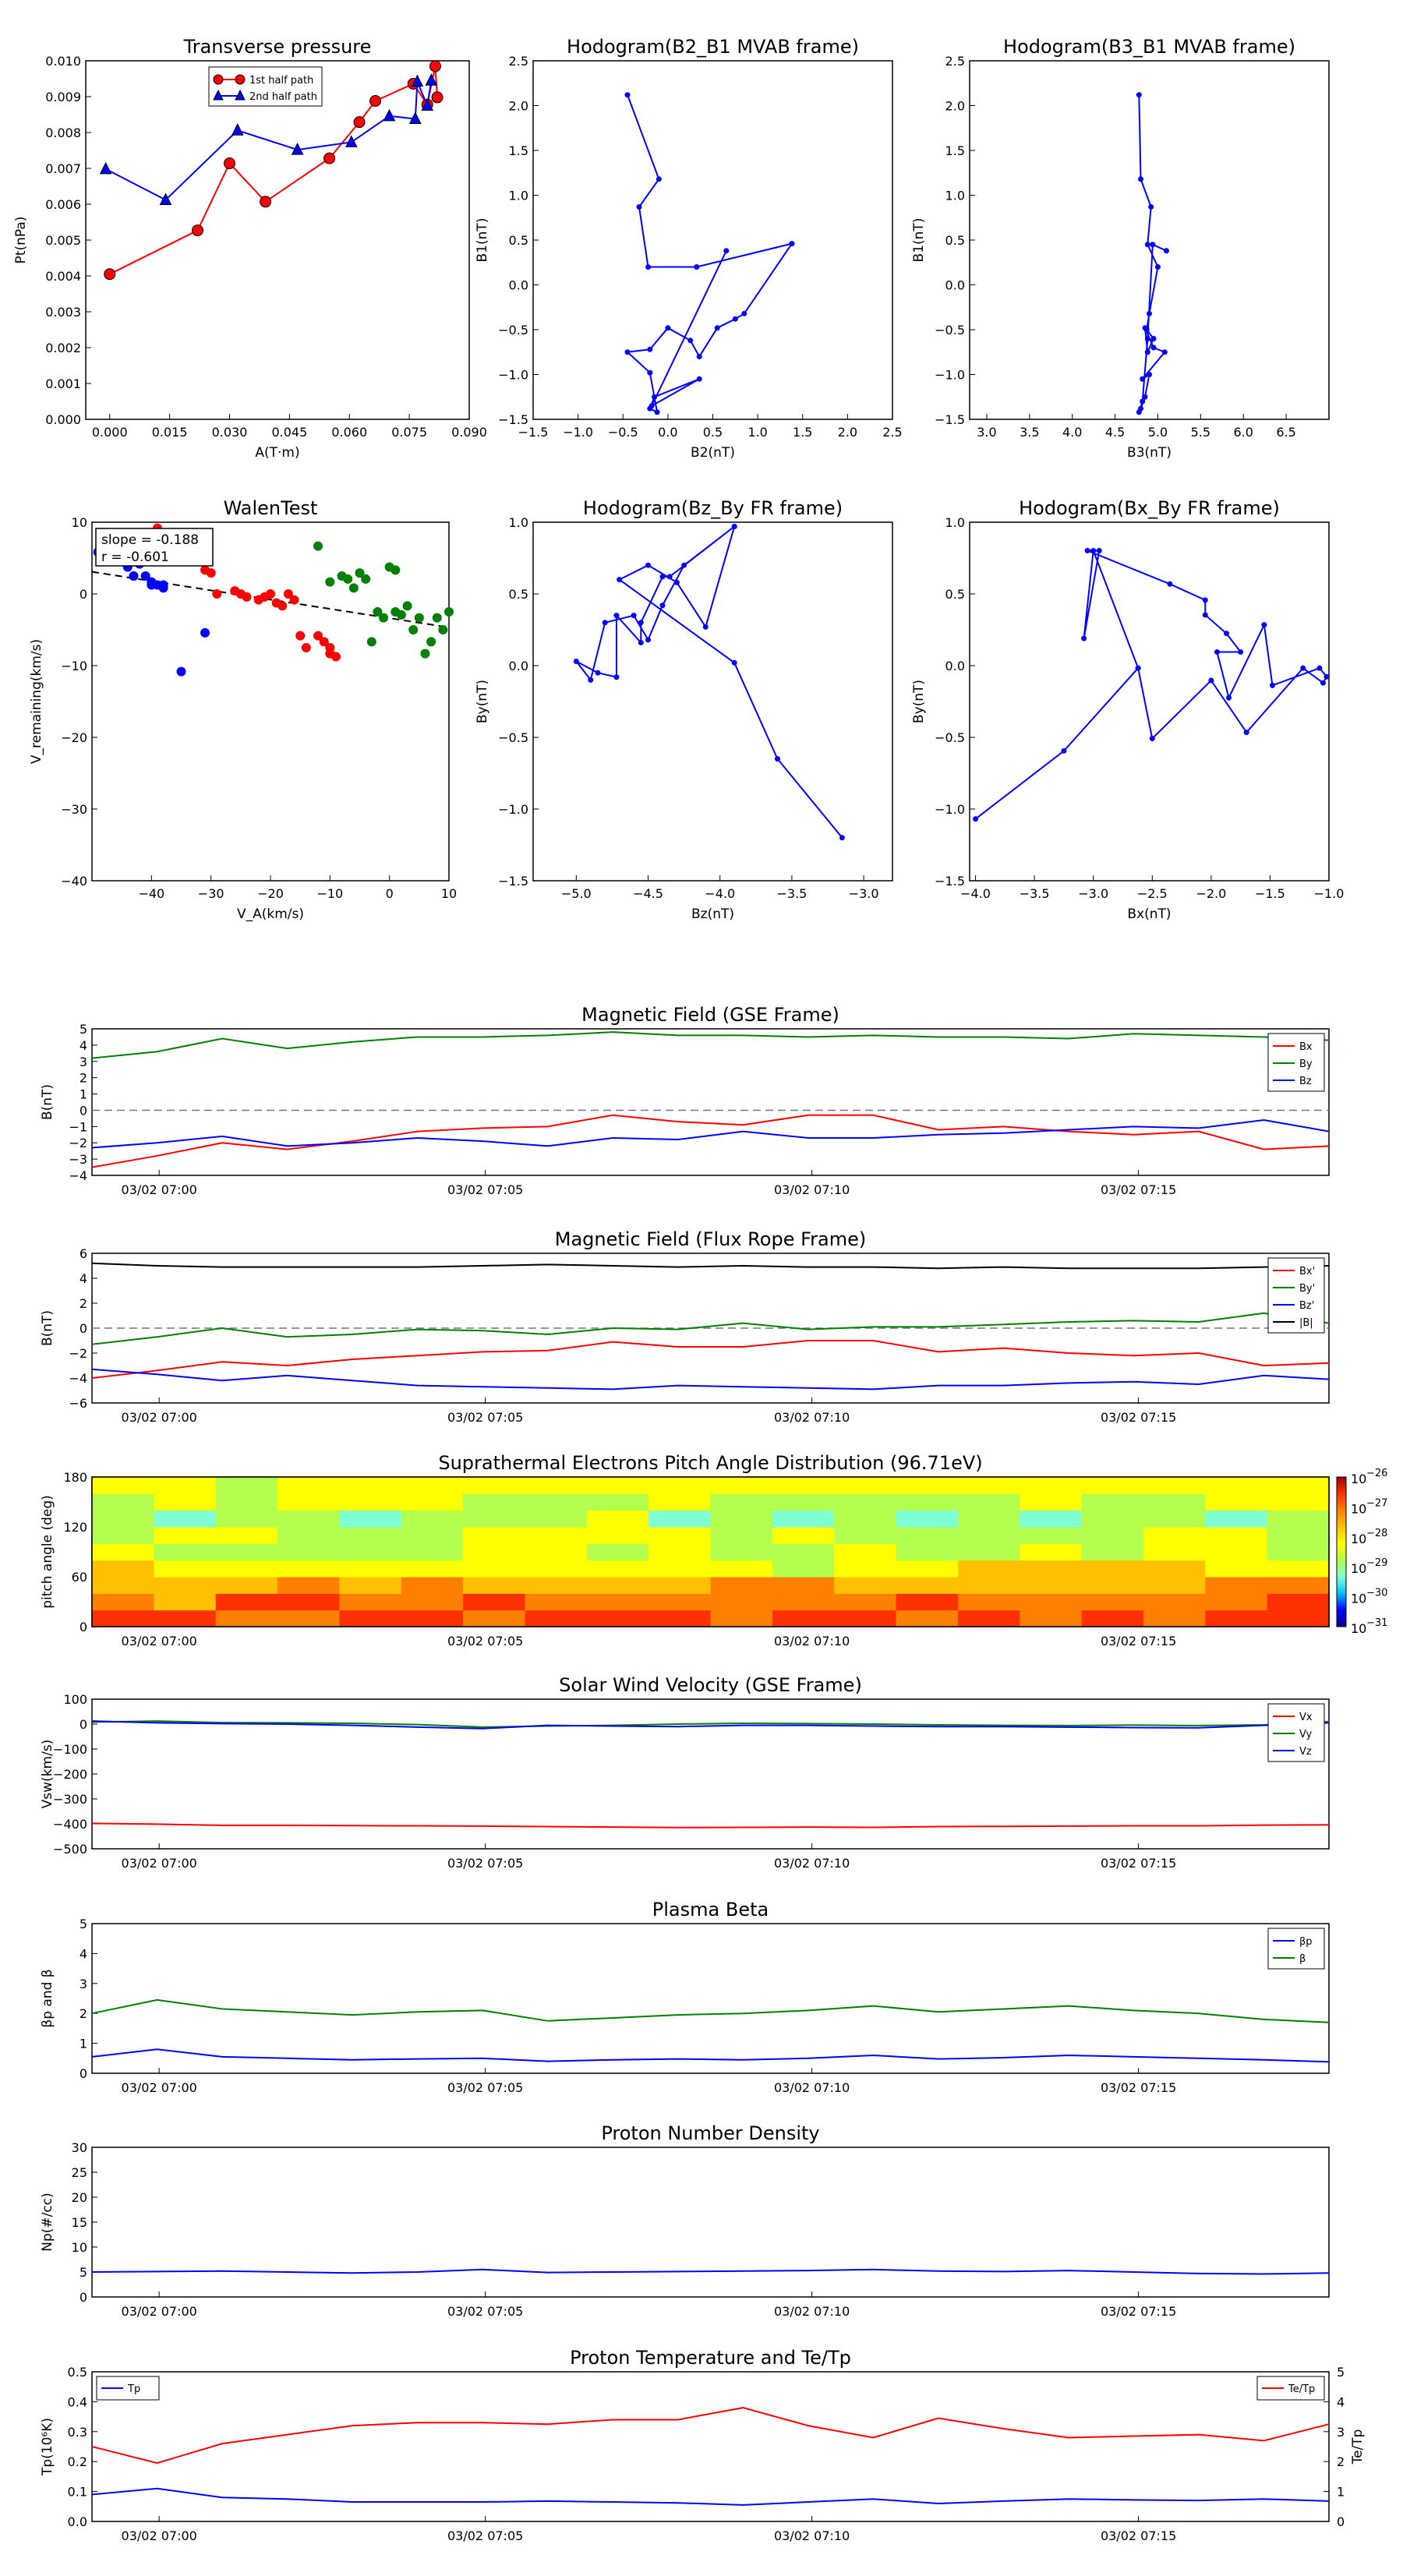 The image size is (1403, 2576). What do you see at coordinates (710, 1328) in the screenshot?
I see `t2-series-By` at bounding box center [710, 1328].